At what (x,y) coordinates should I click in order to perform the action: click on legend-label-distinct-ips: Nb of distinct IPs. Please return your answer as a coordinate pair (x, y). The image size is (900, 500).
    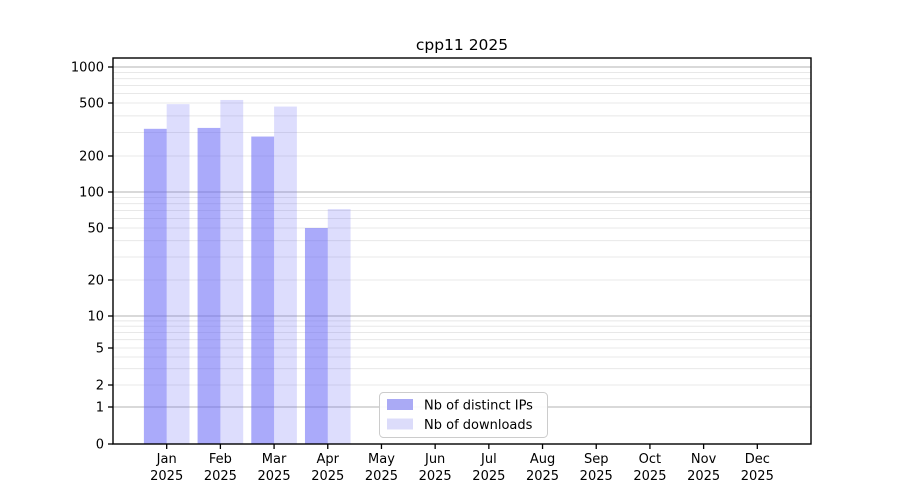
    Looking at the image, I should click on (478, 406).